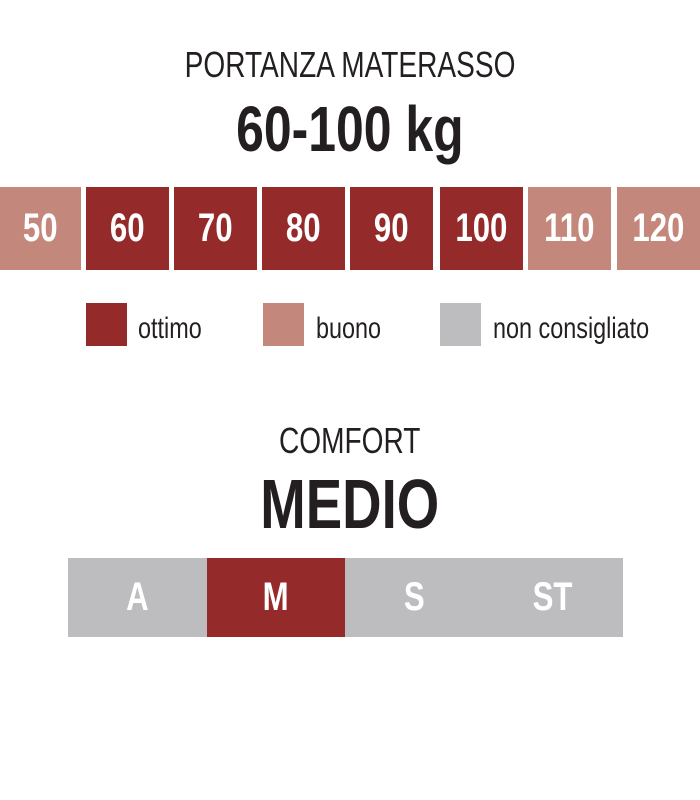  Describe the element at coordinates (460, 324) in the screenshot. I see `legend-swatch-non-consigliato` at that location.